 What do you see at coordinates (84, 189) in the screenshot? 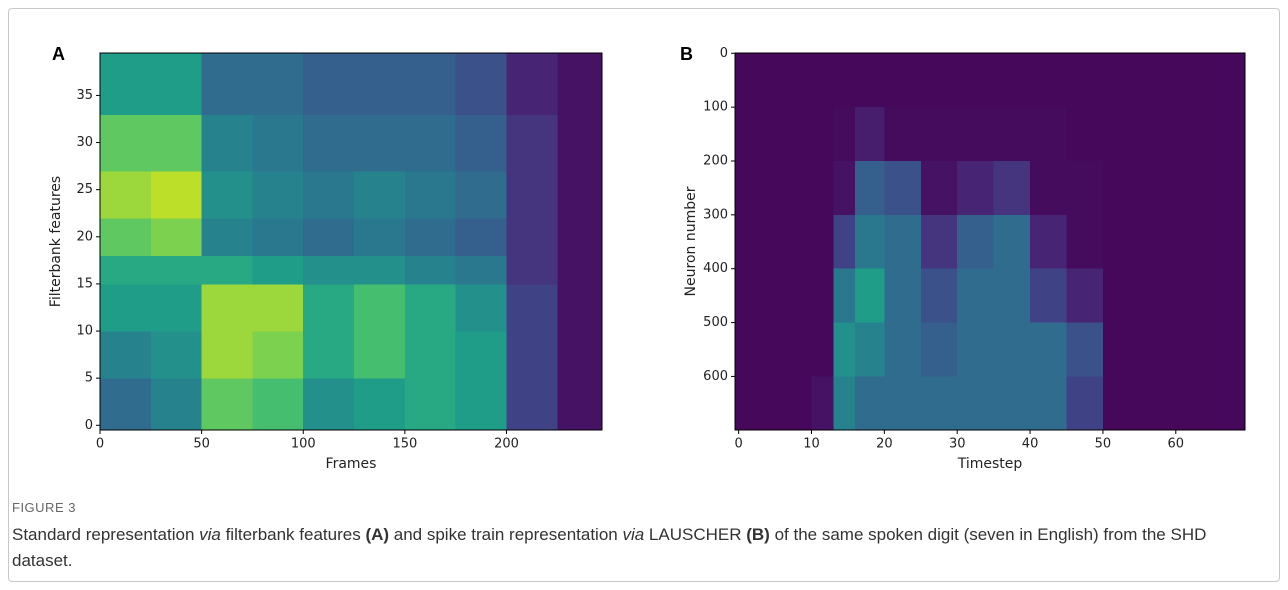
I see `y-tick-label: 25` at bounding box center [84, 189].